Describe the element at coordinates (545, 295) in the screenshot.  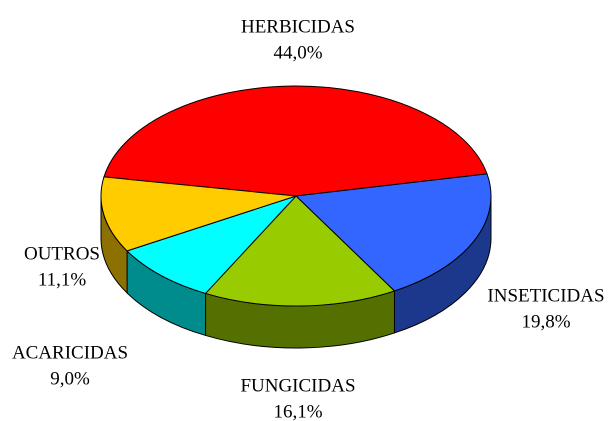
I see `slice-label: INSETICIDAS` at that location.